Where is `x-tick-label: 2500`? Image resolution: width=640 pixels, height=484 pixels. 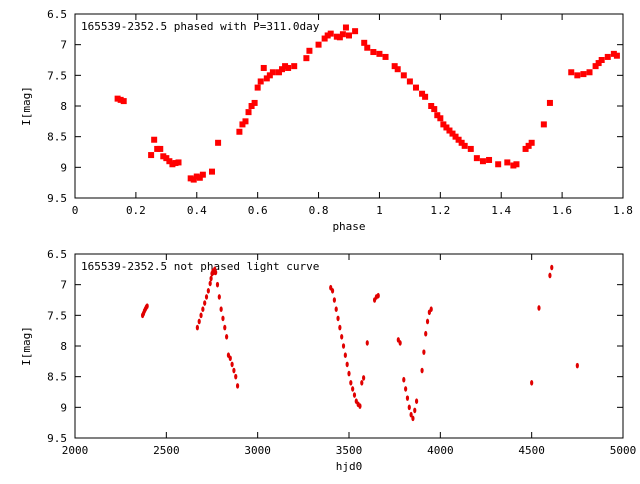
x-tick-label: 2500 is located at coordinates (166, 450).